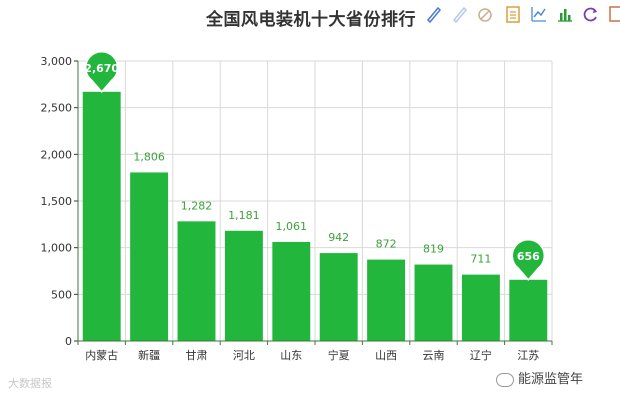 Image resolution: width=620 pixels, height=400 pixels. Describe the element at coordinates (565, 14) in the screenshot. I see `bar-chart-icon` at that location.